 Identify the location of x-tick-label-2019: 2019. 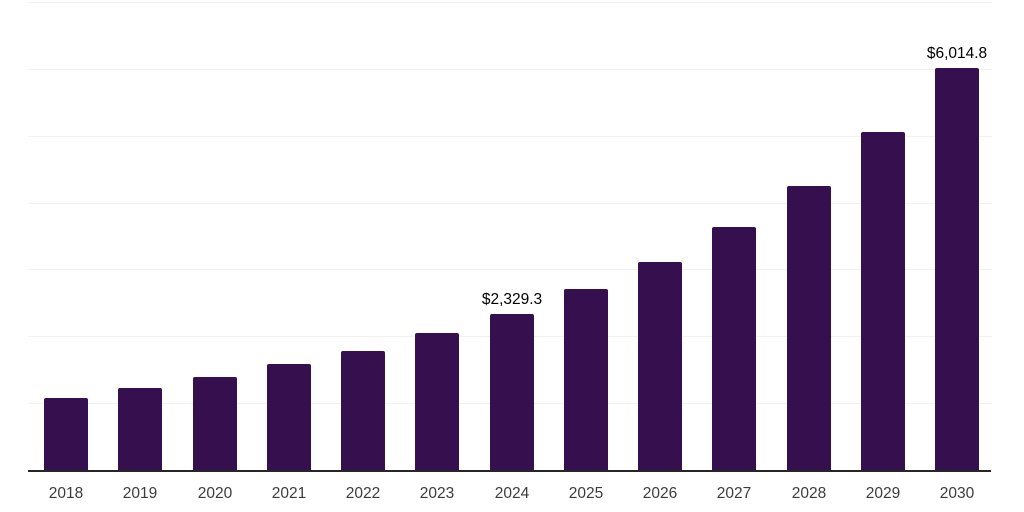
(140, 493).